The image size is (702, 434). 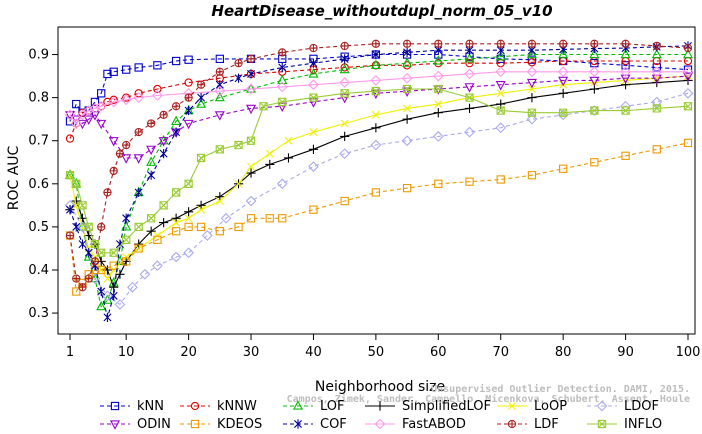 What do you see at coordinates (546, 424) in the screenshot?
I see `legend-label: LDF` at bounding box center [546, 424].